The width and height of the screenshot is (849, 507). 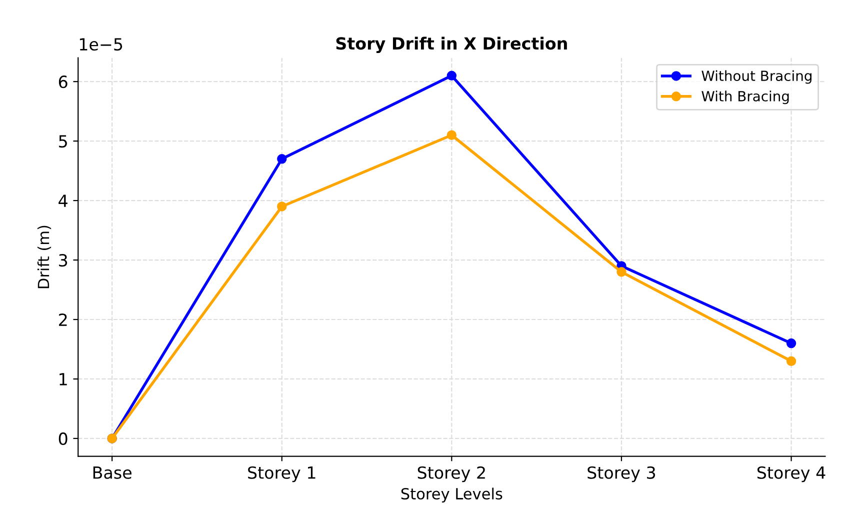 I want to click on x-tick-label: Storey 3, so click(x=622, y=474).